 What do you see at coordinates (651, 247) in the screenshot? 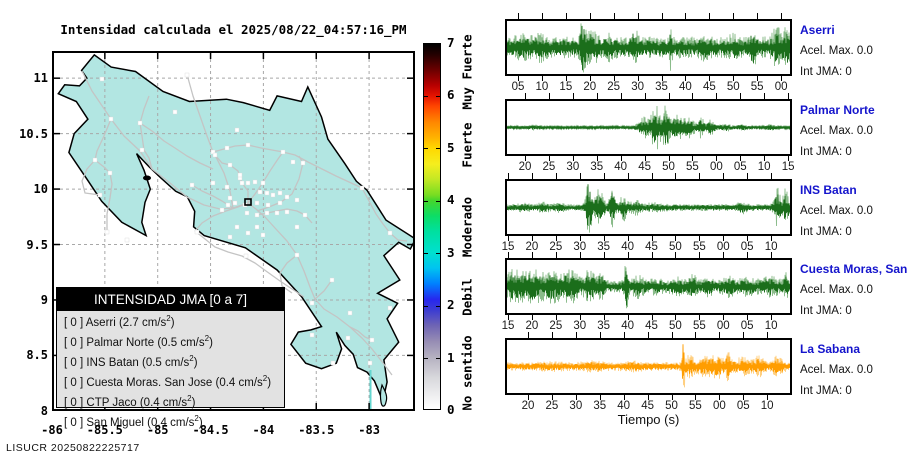
I see `time-label: 45` at bounding box center [651, 247].